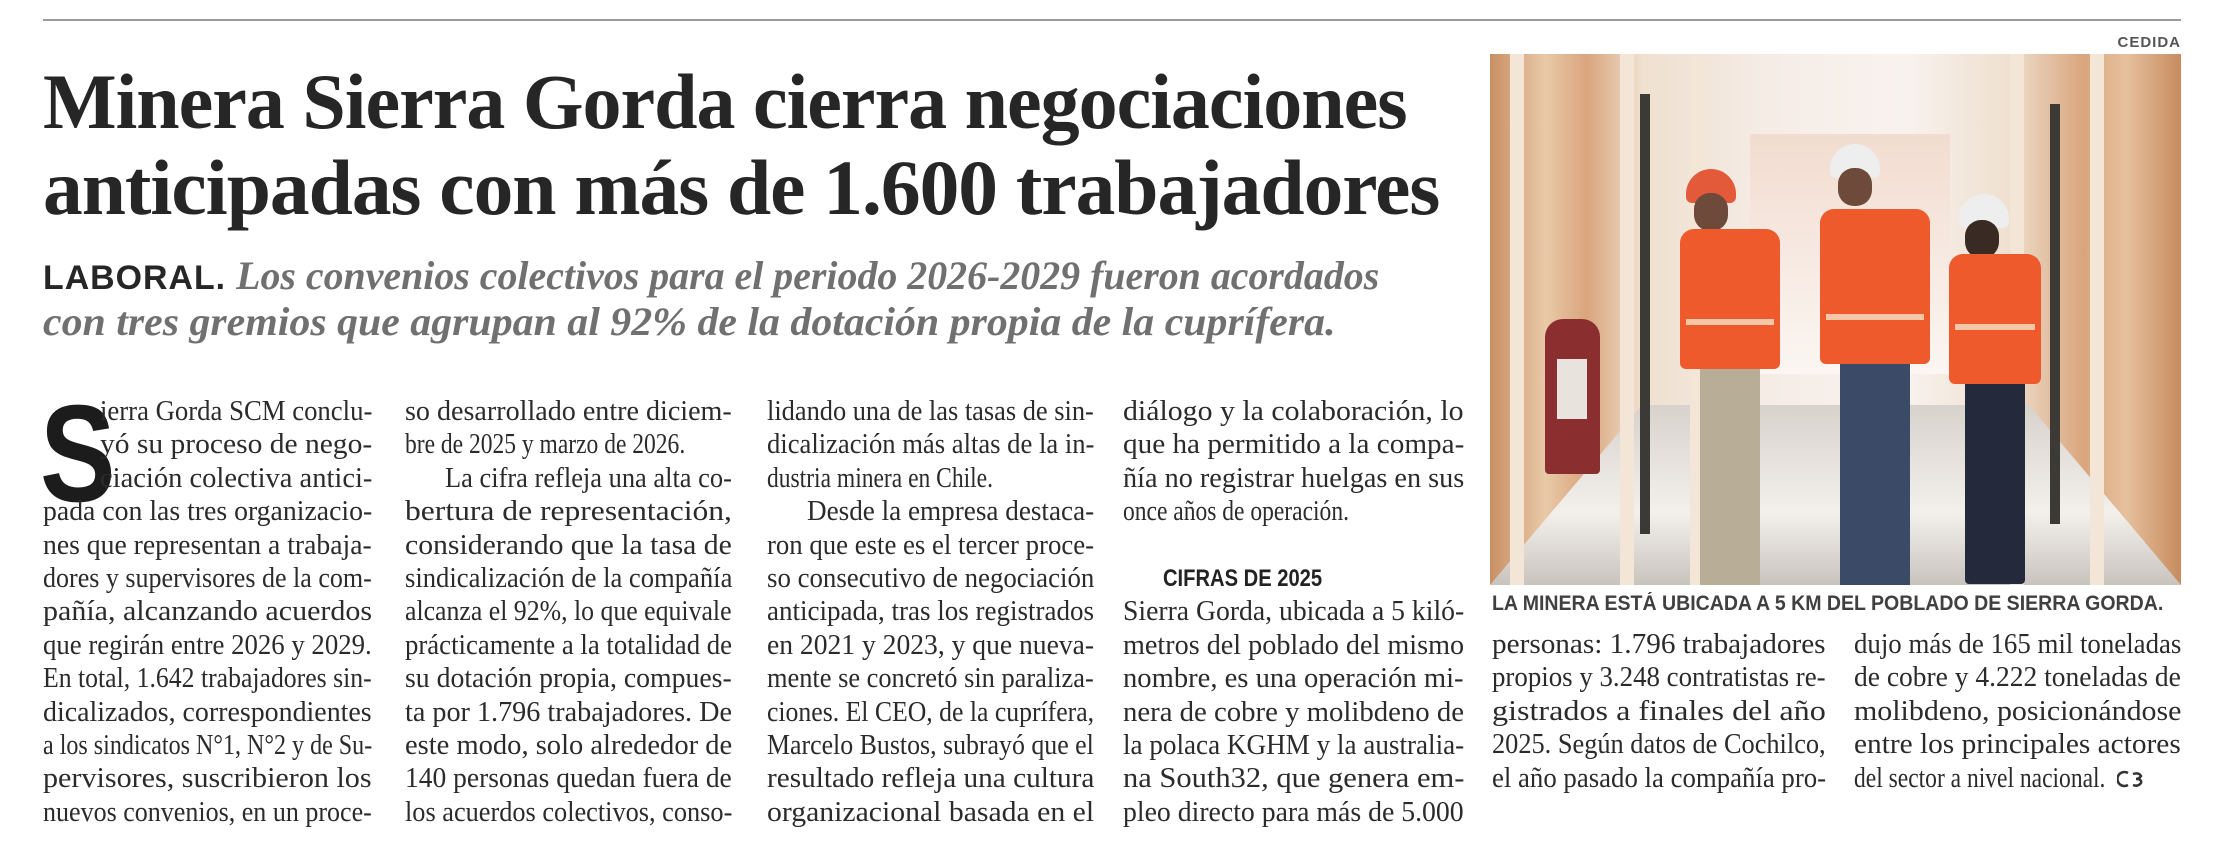 The image size is (2228, 856). I want to click on section-heading: CIFRAS DE 2025, so click(1293, 578).